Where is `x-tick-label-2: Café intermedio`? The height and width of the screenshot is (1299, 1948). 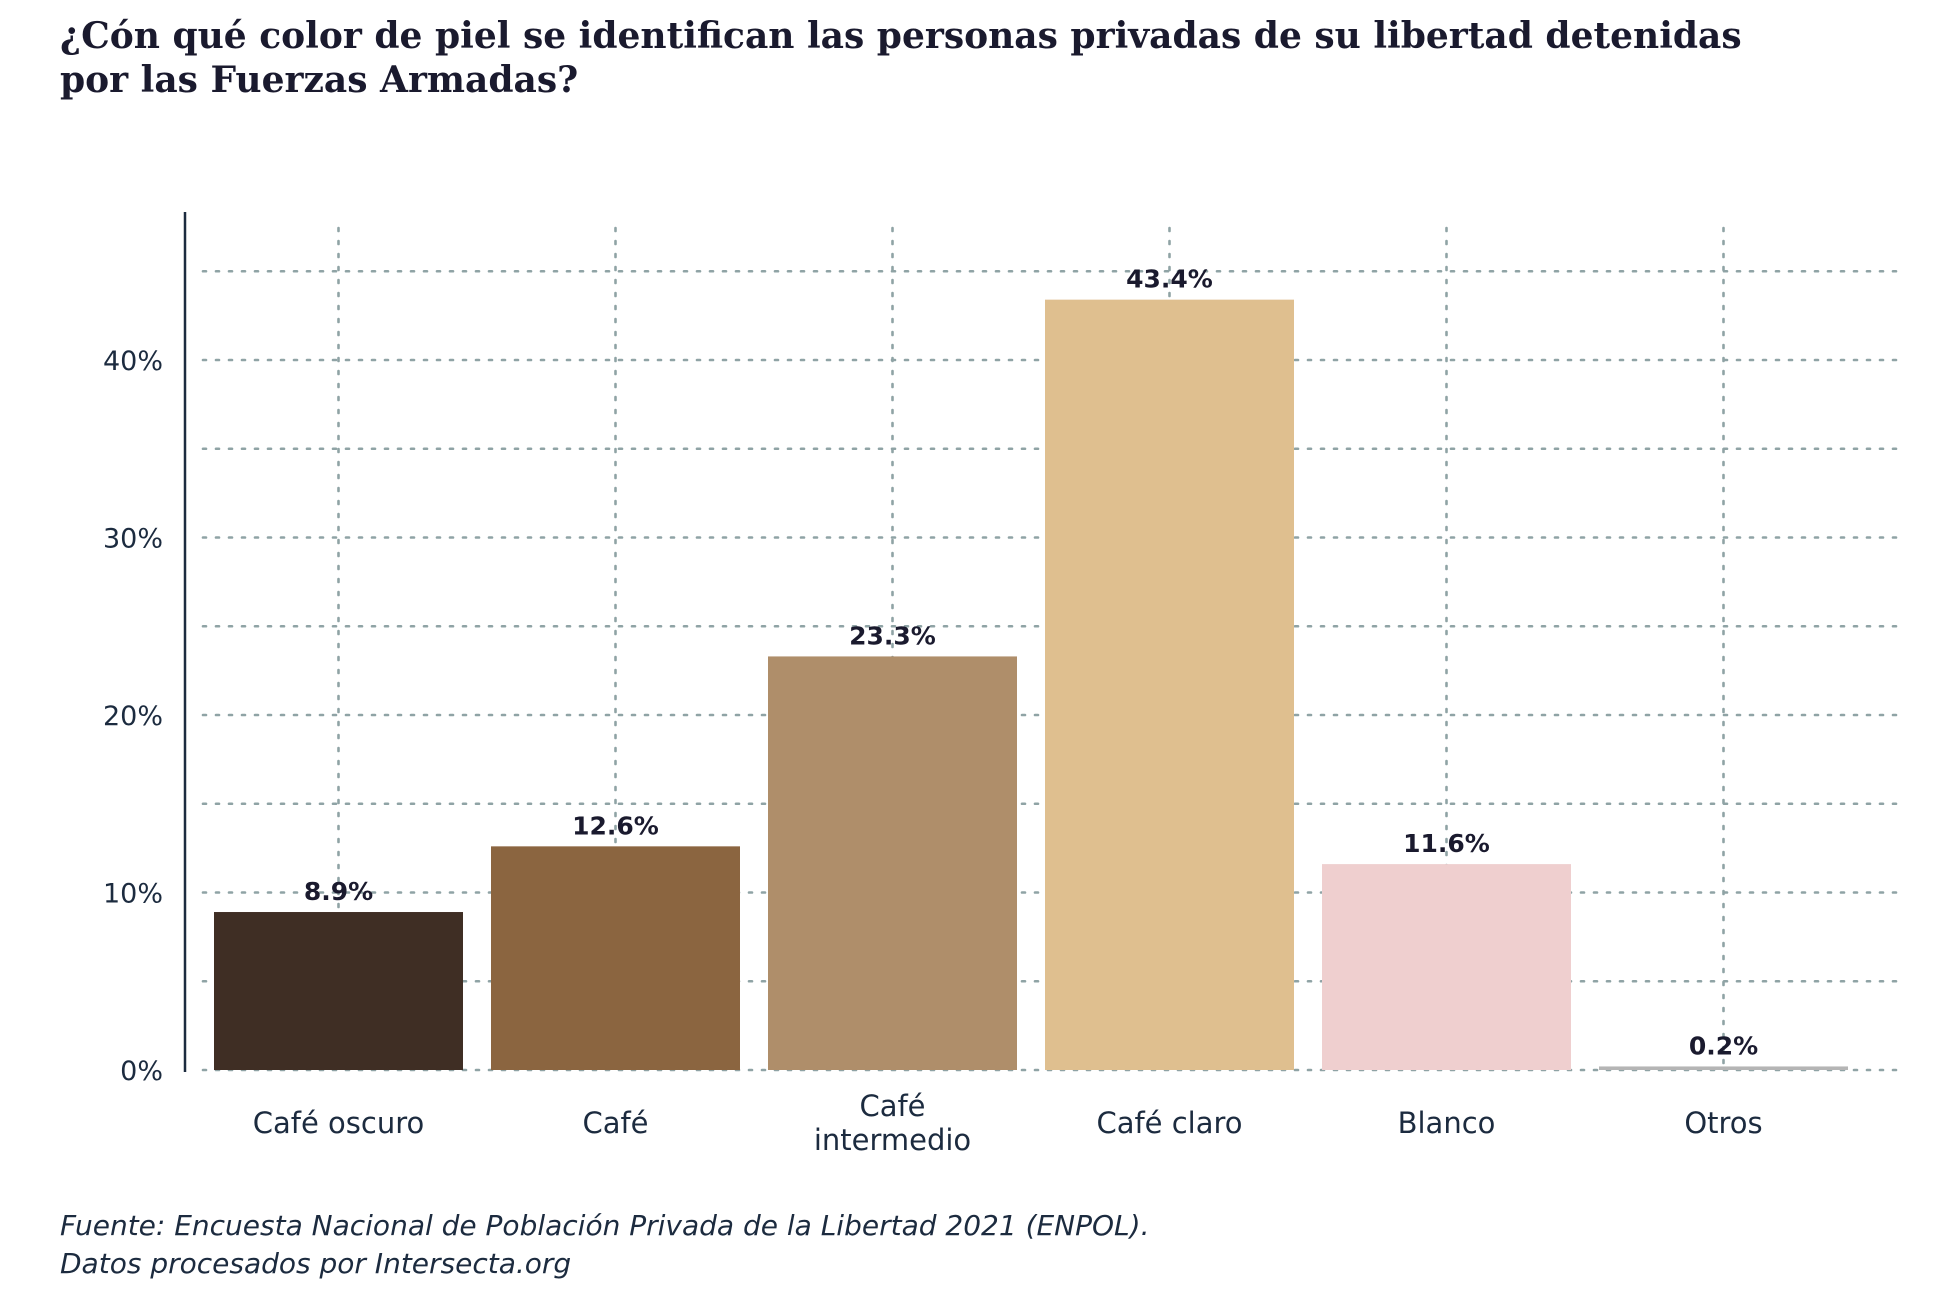
x-tick-label-2: Café intermedio is located at coordinates (892, 1123).